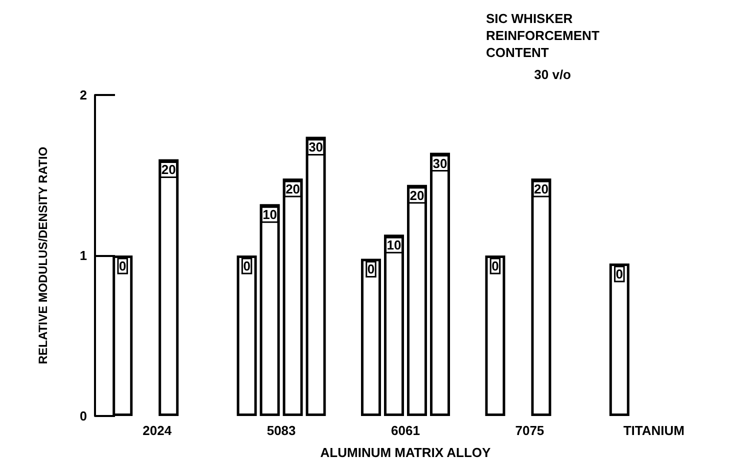  Describe the element at coordinates (553, 74) in the screenshot. I see `text: 30 v/o` at that location.